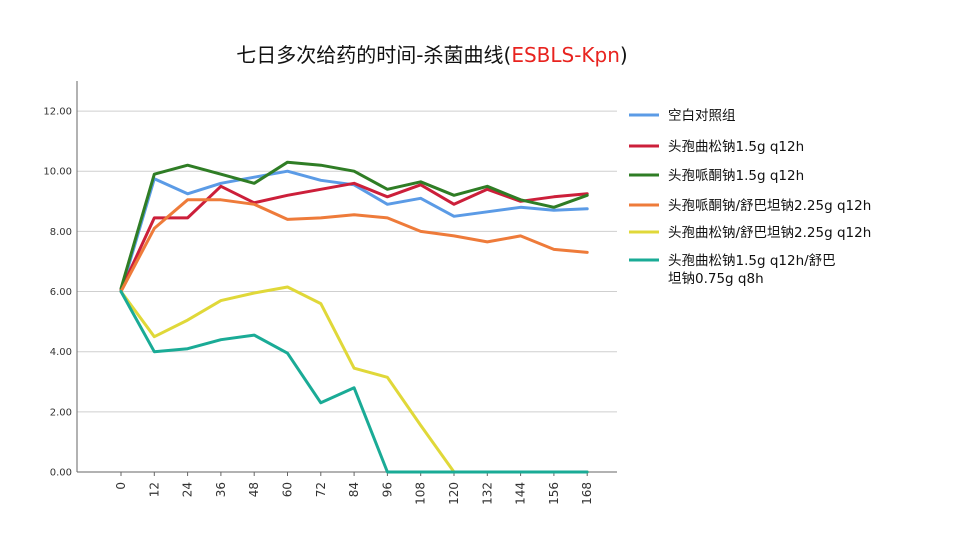  What do you see at coordinates (121, 486) in the screenshot?
I see `x-tick-label: 0` at bounding box center [121, 486].